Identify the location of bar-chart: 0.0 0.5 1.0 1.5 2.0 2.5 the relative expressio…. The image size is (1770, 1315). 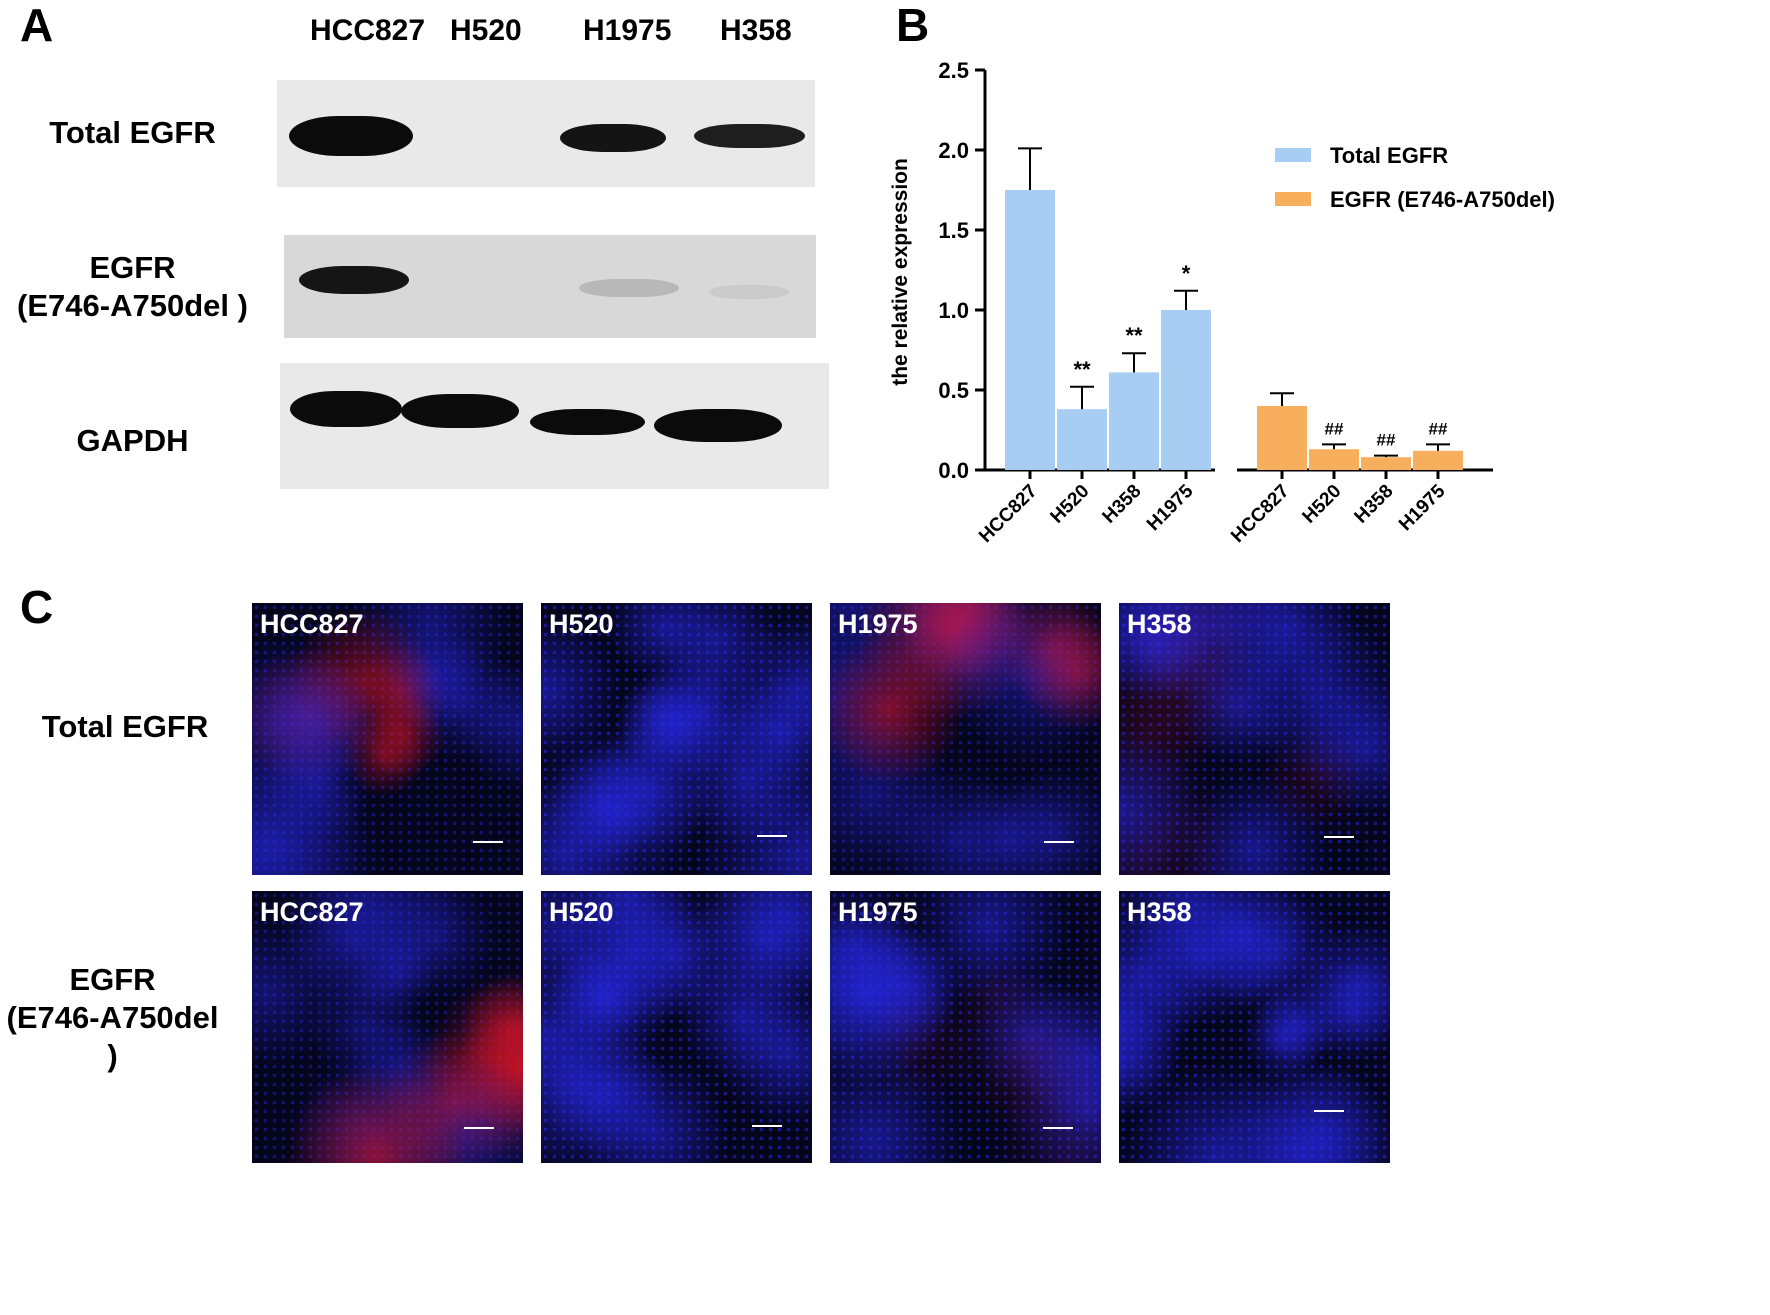
(1222, 302).